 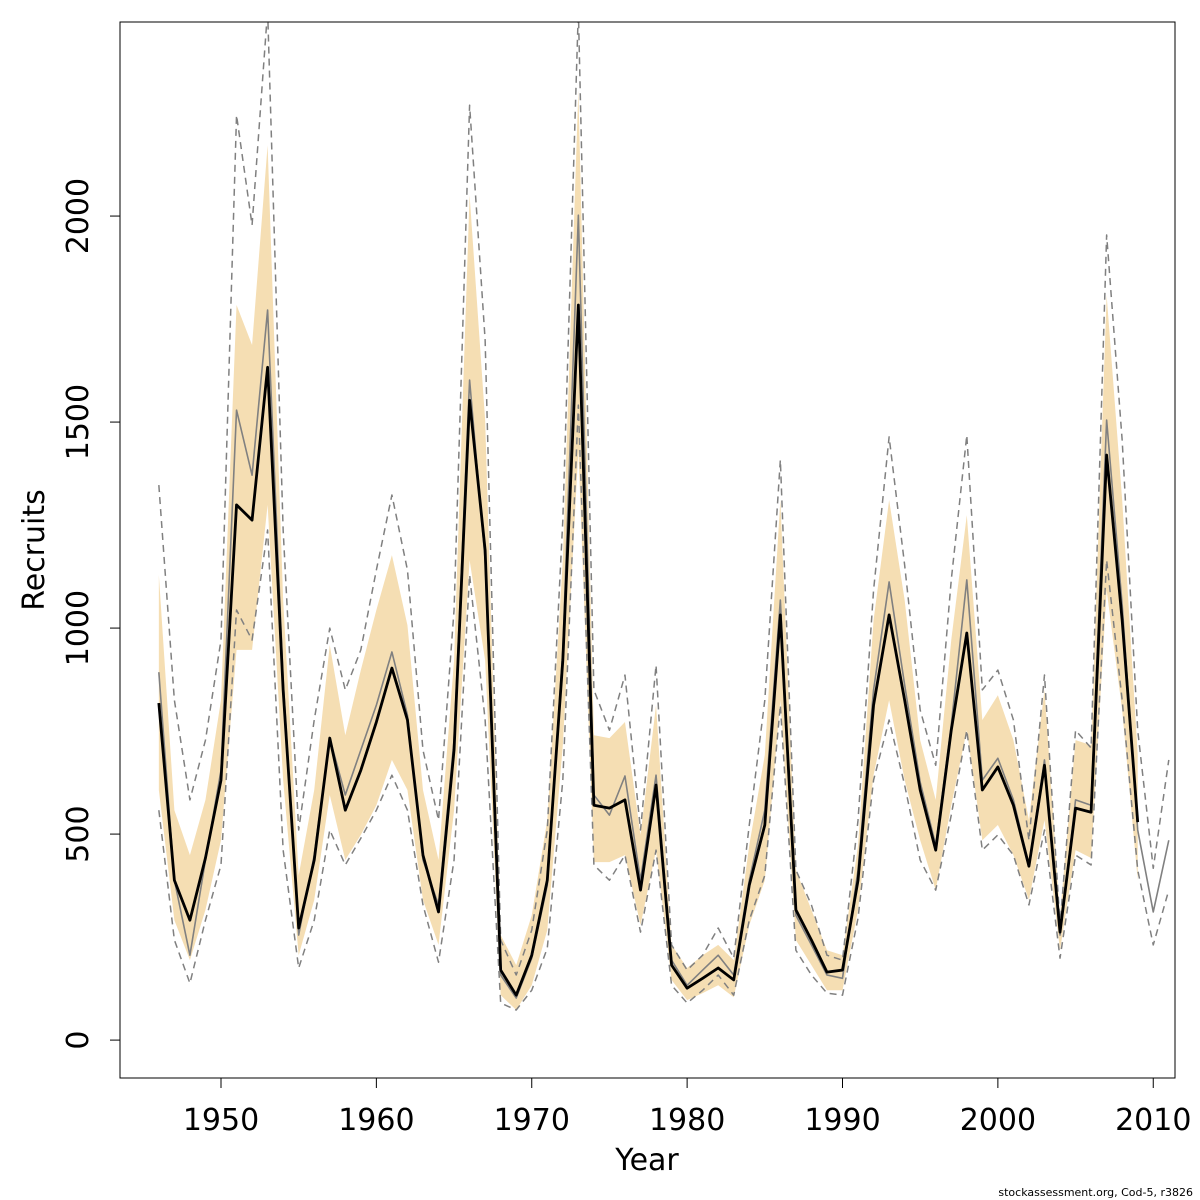 What do you see at coordinates (998, 1120) in the screenshot?
I see `x-tick-label: 2000` at bounding box center [998, 1120].